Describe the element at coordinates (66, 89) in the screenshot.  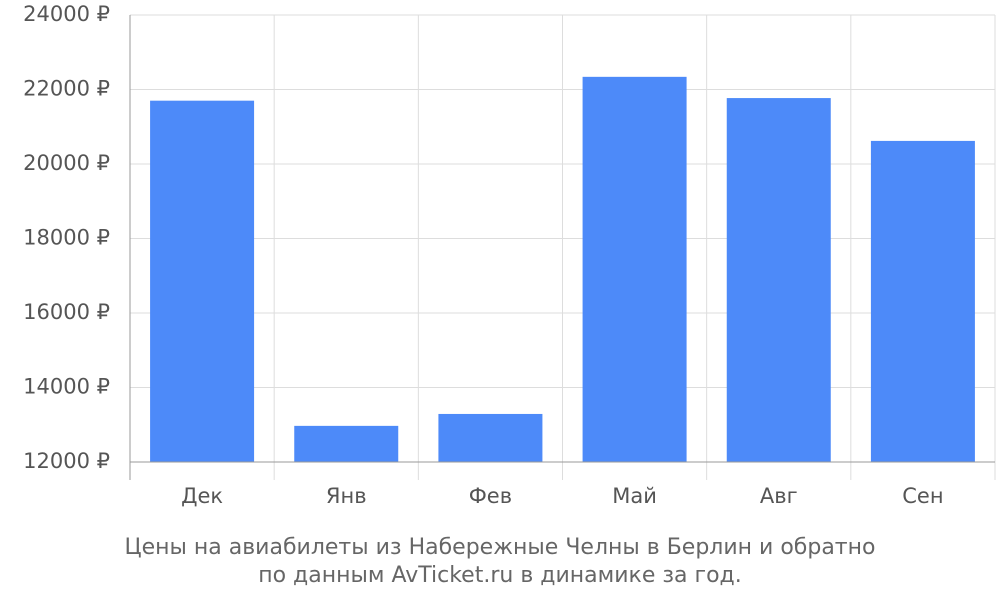
I see `y-tick-label: 22000 ₽` at that location.